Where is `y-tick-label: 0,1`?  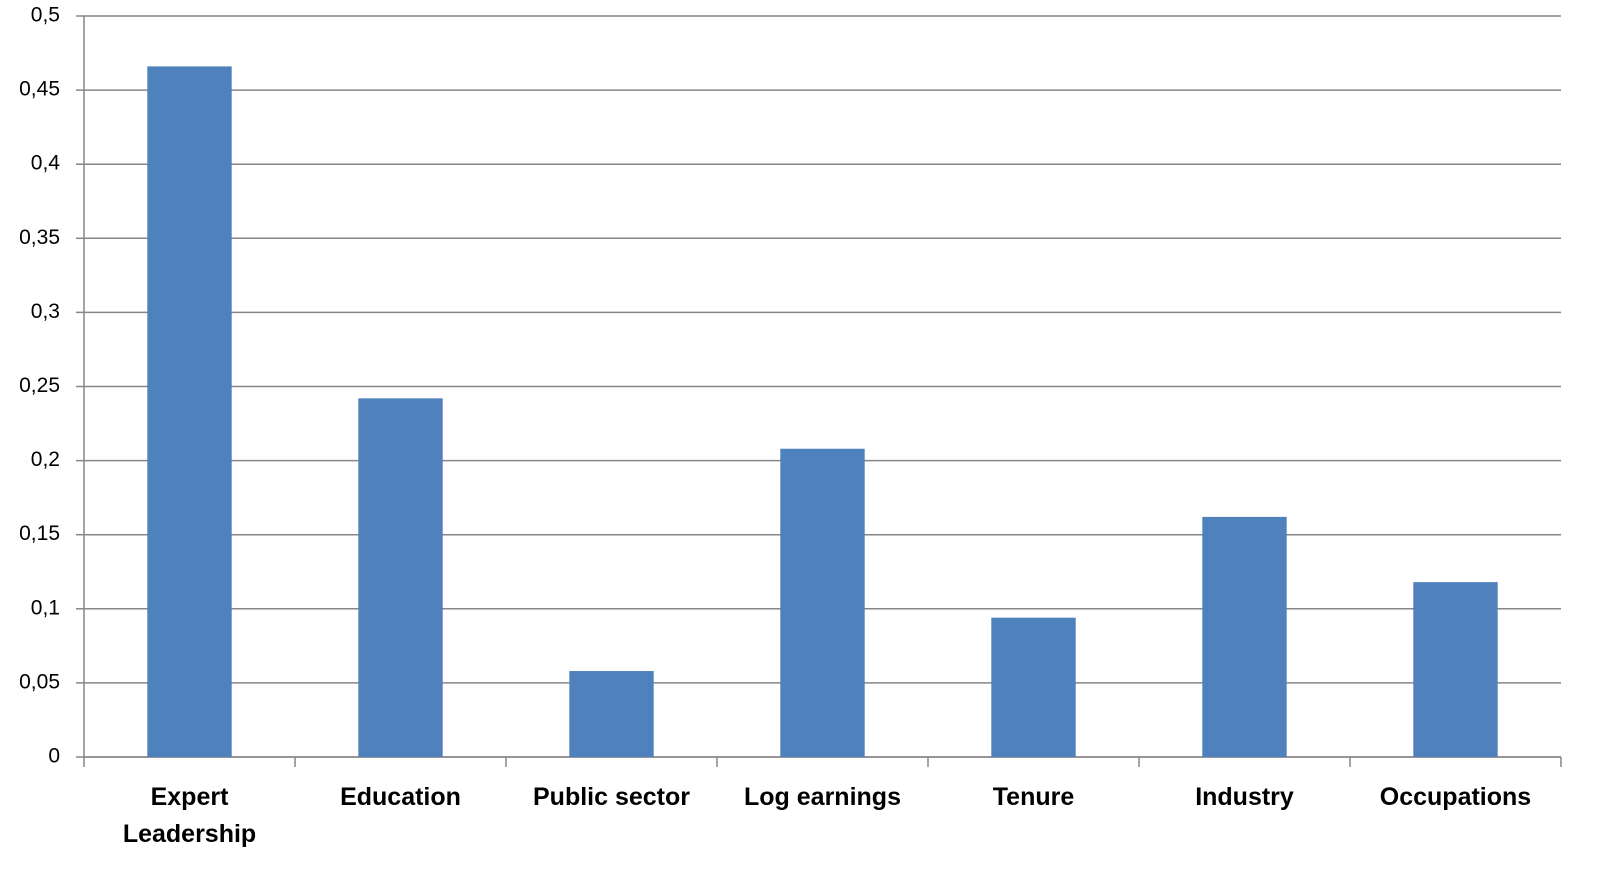
y-tick-label: 0,1 is located at coordinates (45, 607).